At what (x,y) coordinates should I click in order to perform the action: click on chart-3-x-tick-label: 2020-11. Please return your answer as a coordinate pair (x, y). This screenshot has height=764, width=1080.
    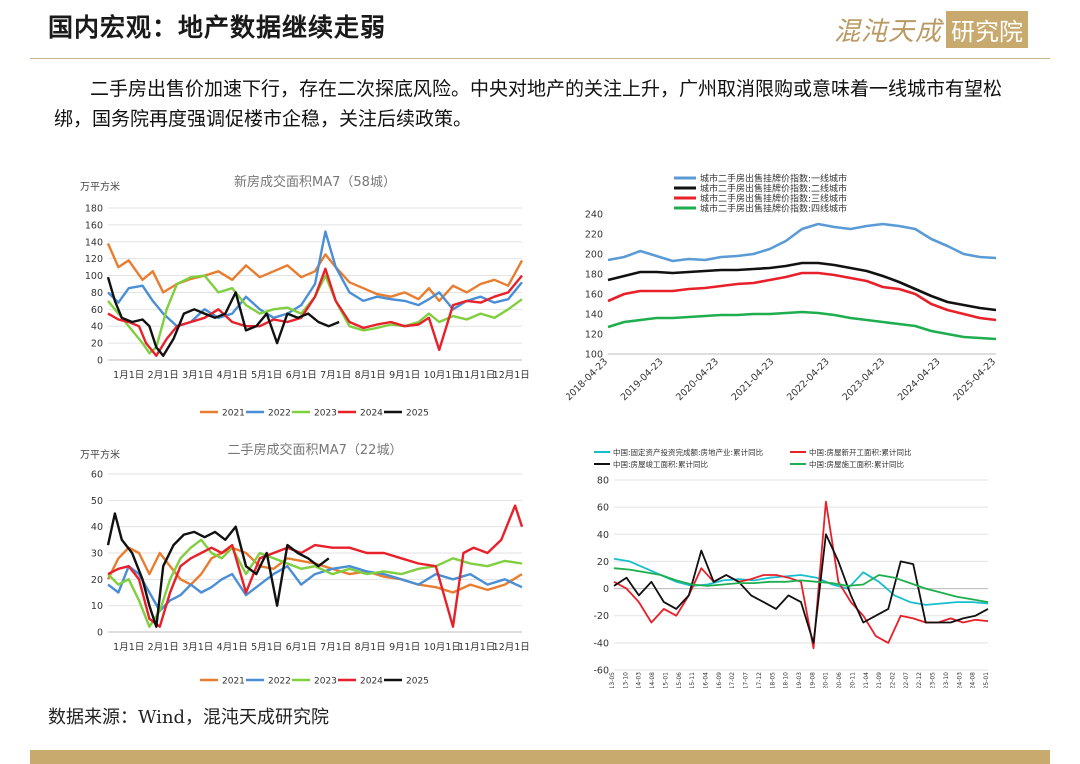
    Looking at the image, I should click on (852, 680).